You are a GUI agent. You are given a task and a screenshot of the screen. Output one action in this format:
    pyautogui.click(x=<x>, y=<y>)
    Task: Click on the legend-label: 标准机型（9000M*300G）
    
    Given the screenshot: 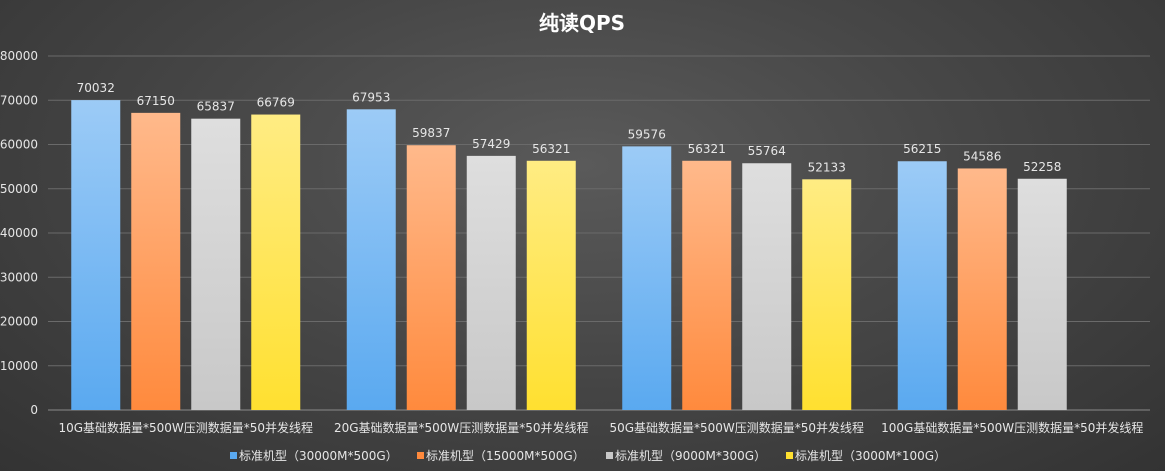 What is the action you would take?
    pyautogui.click(x=690, y=456)
    